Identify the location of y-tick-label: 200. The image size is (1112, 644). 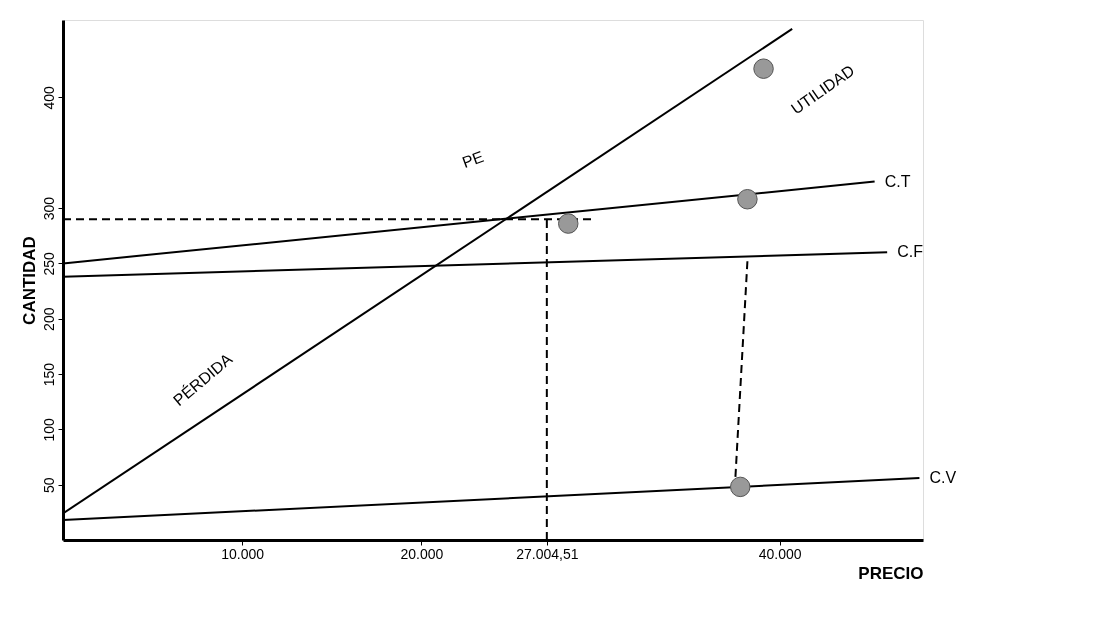
(48, 319).